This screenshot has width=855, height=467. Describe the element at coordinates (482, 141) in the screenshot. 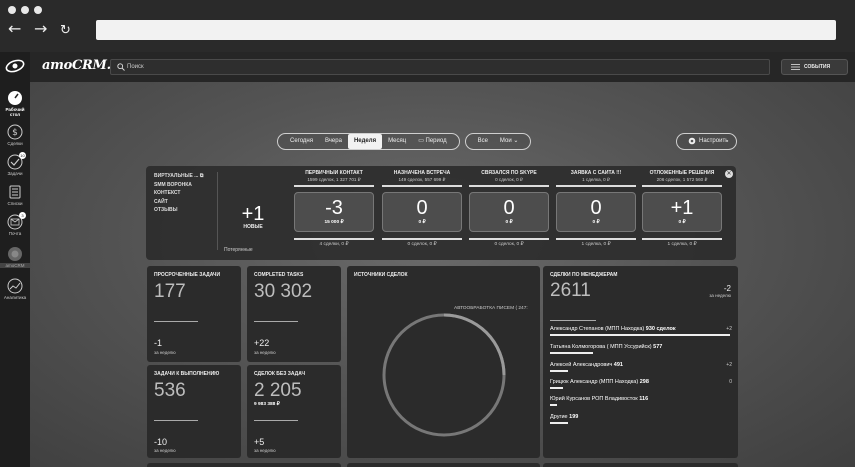

I see `scope-all: Все` at that location.